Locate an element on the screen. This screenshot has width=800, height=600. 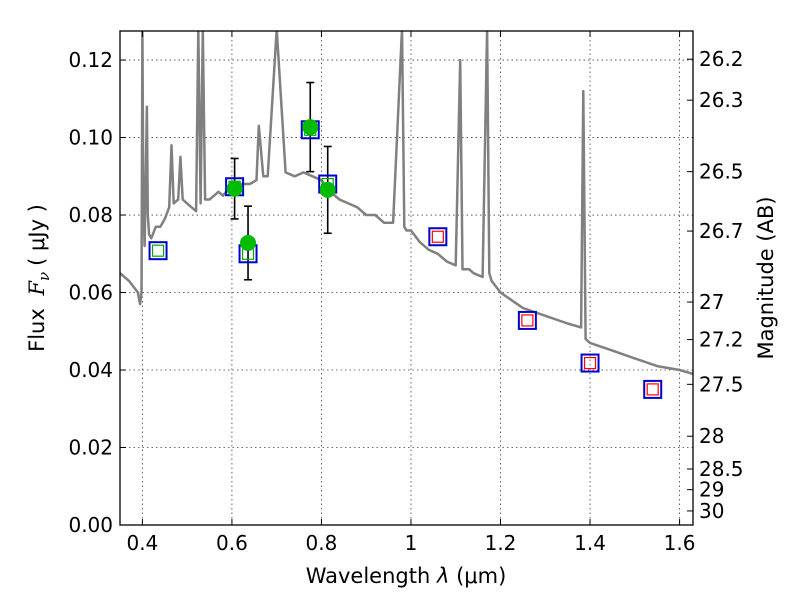
y2-tick-label: 26.5 is located at coordinates (721, 172).